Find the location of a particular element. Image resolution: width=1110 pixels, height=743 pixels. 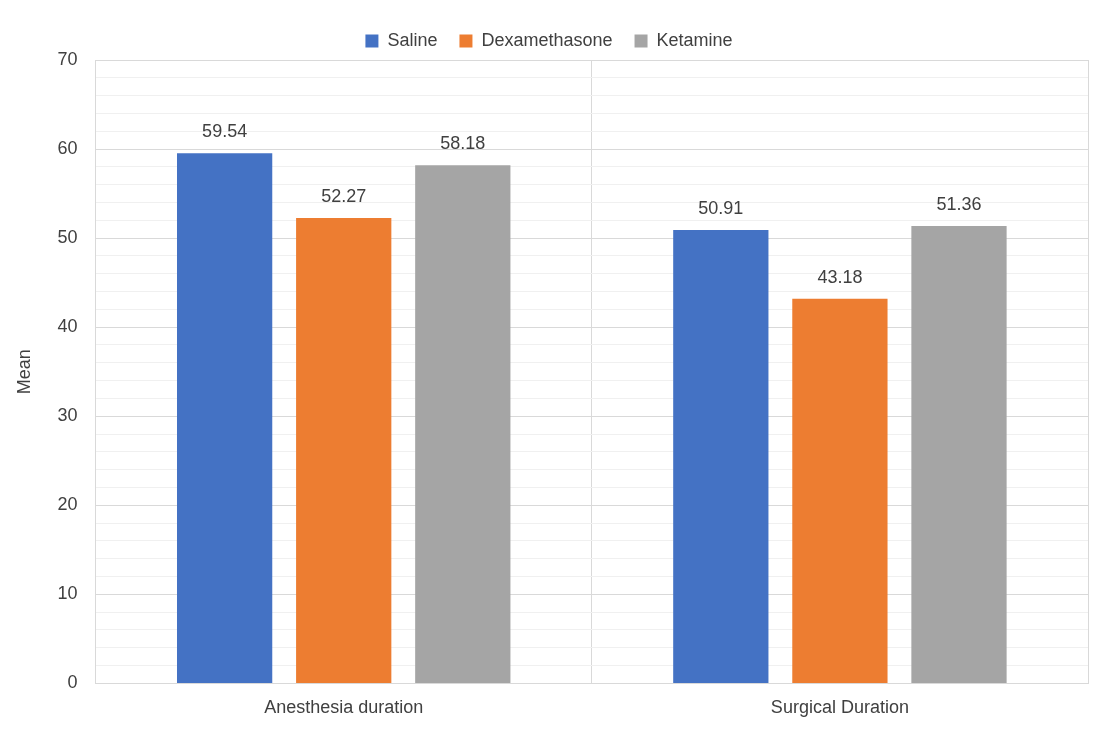

data-label: 51.36 is located at coordinates (959, 203).